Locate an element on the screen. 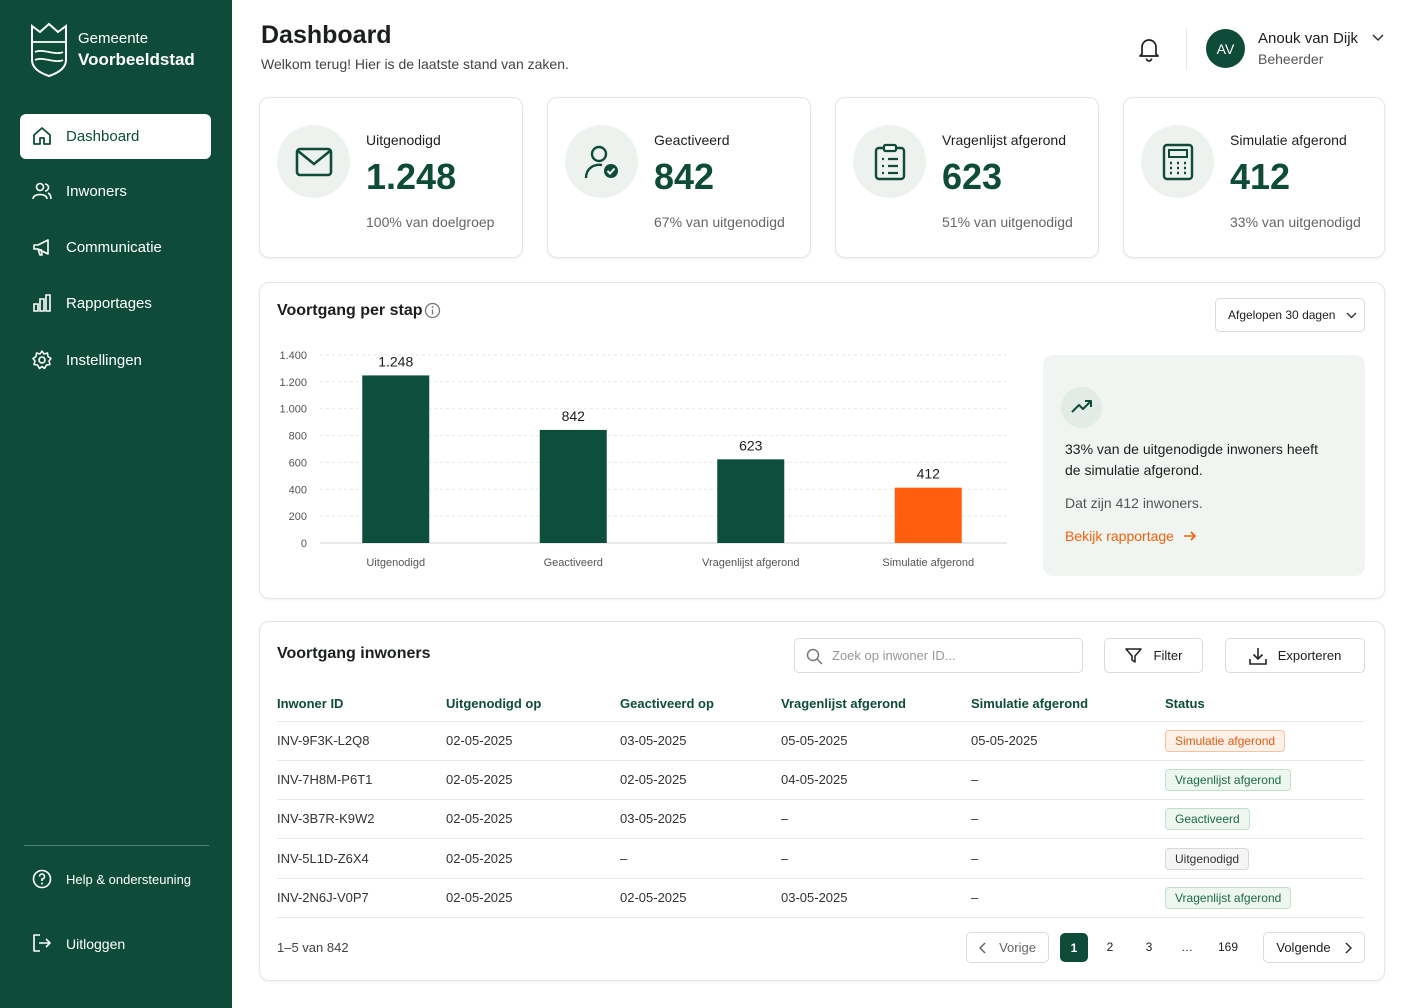  nav-label: Instellingen is located at coordinates (104, 360).